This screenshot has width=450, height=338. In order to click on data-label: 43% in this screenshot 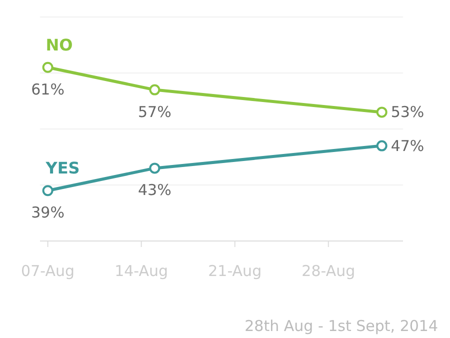, I will do `click(155, 190)`.